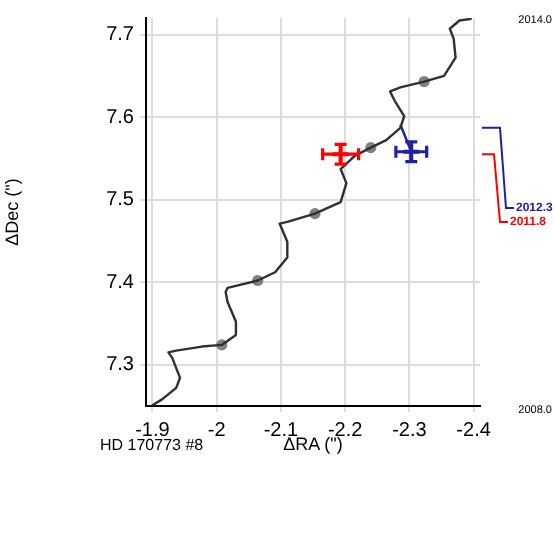 Image resolution: width=554 pixels, height=538 pixels. What do you see at coordinates (11, 212) in the screenshot?
I see `y-axis-title: ΔDec (")` at bounding box center [11, 212].